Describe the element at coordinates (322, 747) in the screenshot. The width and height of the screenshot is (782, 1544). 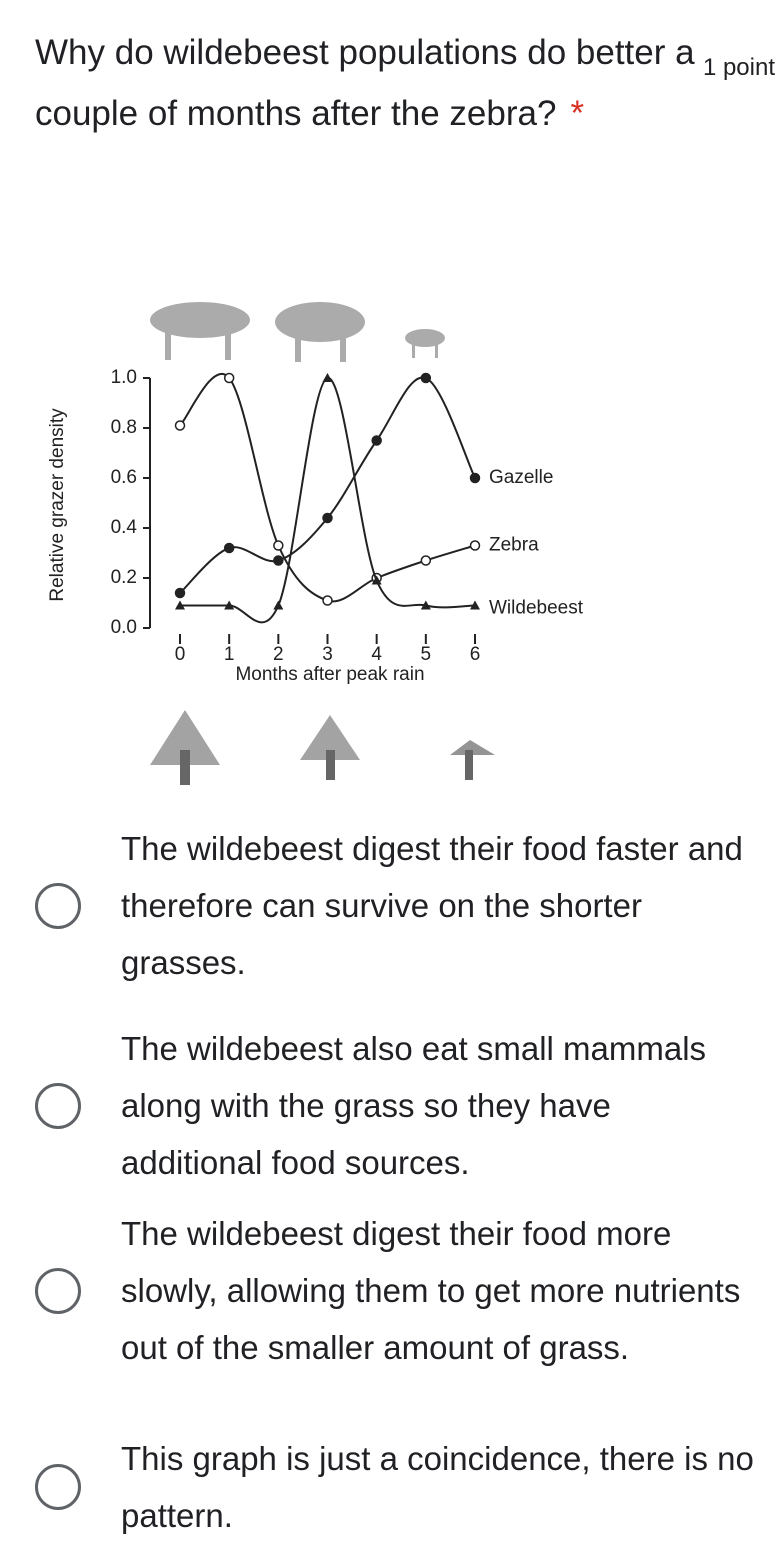
I see `grass-illustrations` at that location.